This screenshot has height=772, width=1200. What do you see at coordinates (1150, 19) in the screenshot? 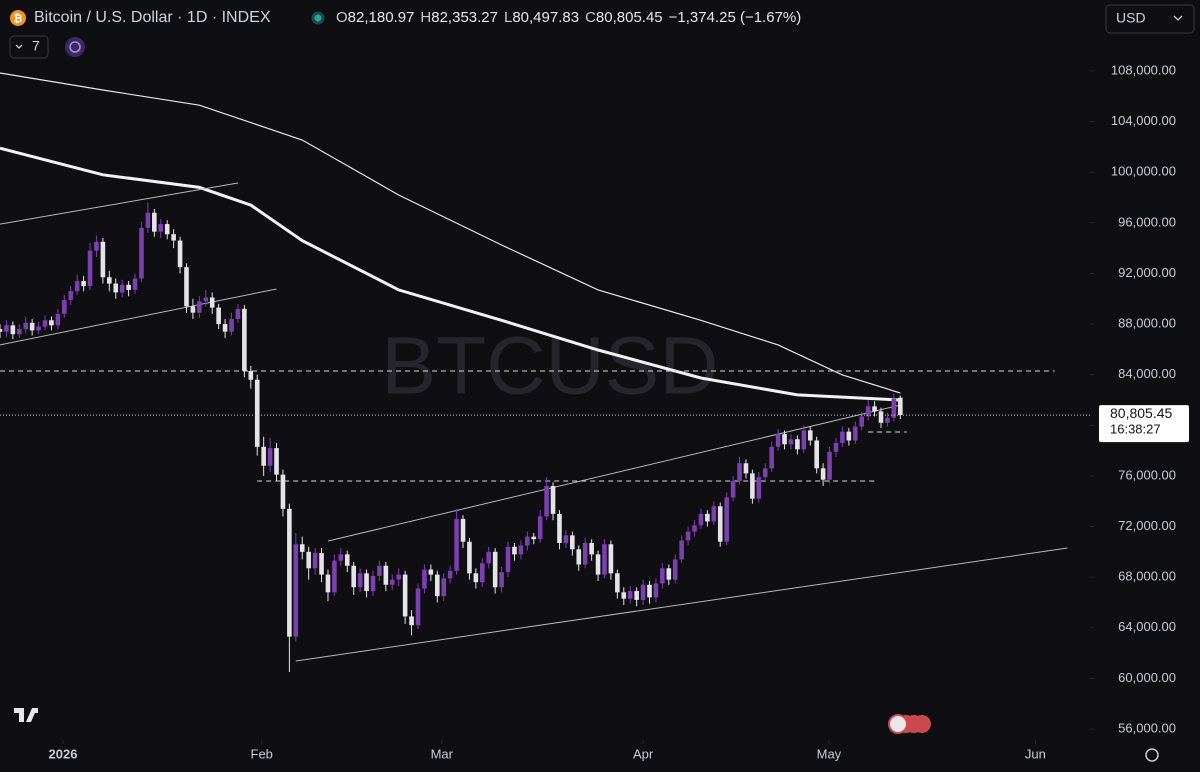
I see `currency-select` at bounding box center [1150, 19].